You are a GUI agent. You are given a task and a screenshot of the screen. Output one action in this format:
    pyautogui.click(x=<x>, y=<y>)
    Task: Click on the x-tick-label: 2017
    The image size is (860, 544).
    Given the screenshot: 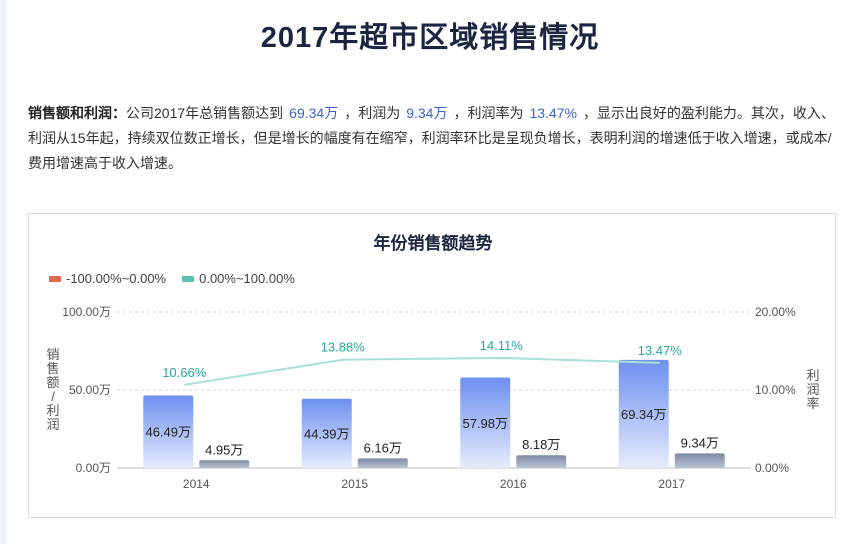 What is the action you would take?
    pyautogui.click(x=671, y=484)
    